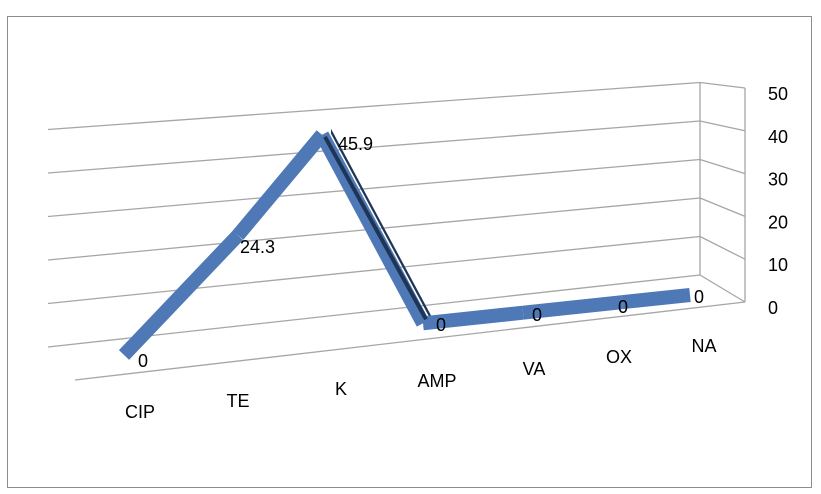  What do you see at coordinates (778, 137) in the screenshot?
I see `y-tick-label: 40` at bounding box center [778, 137].